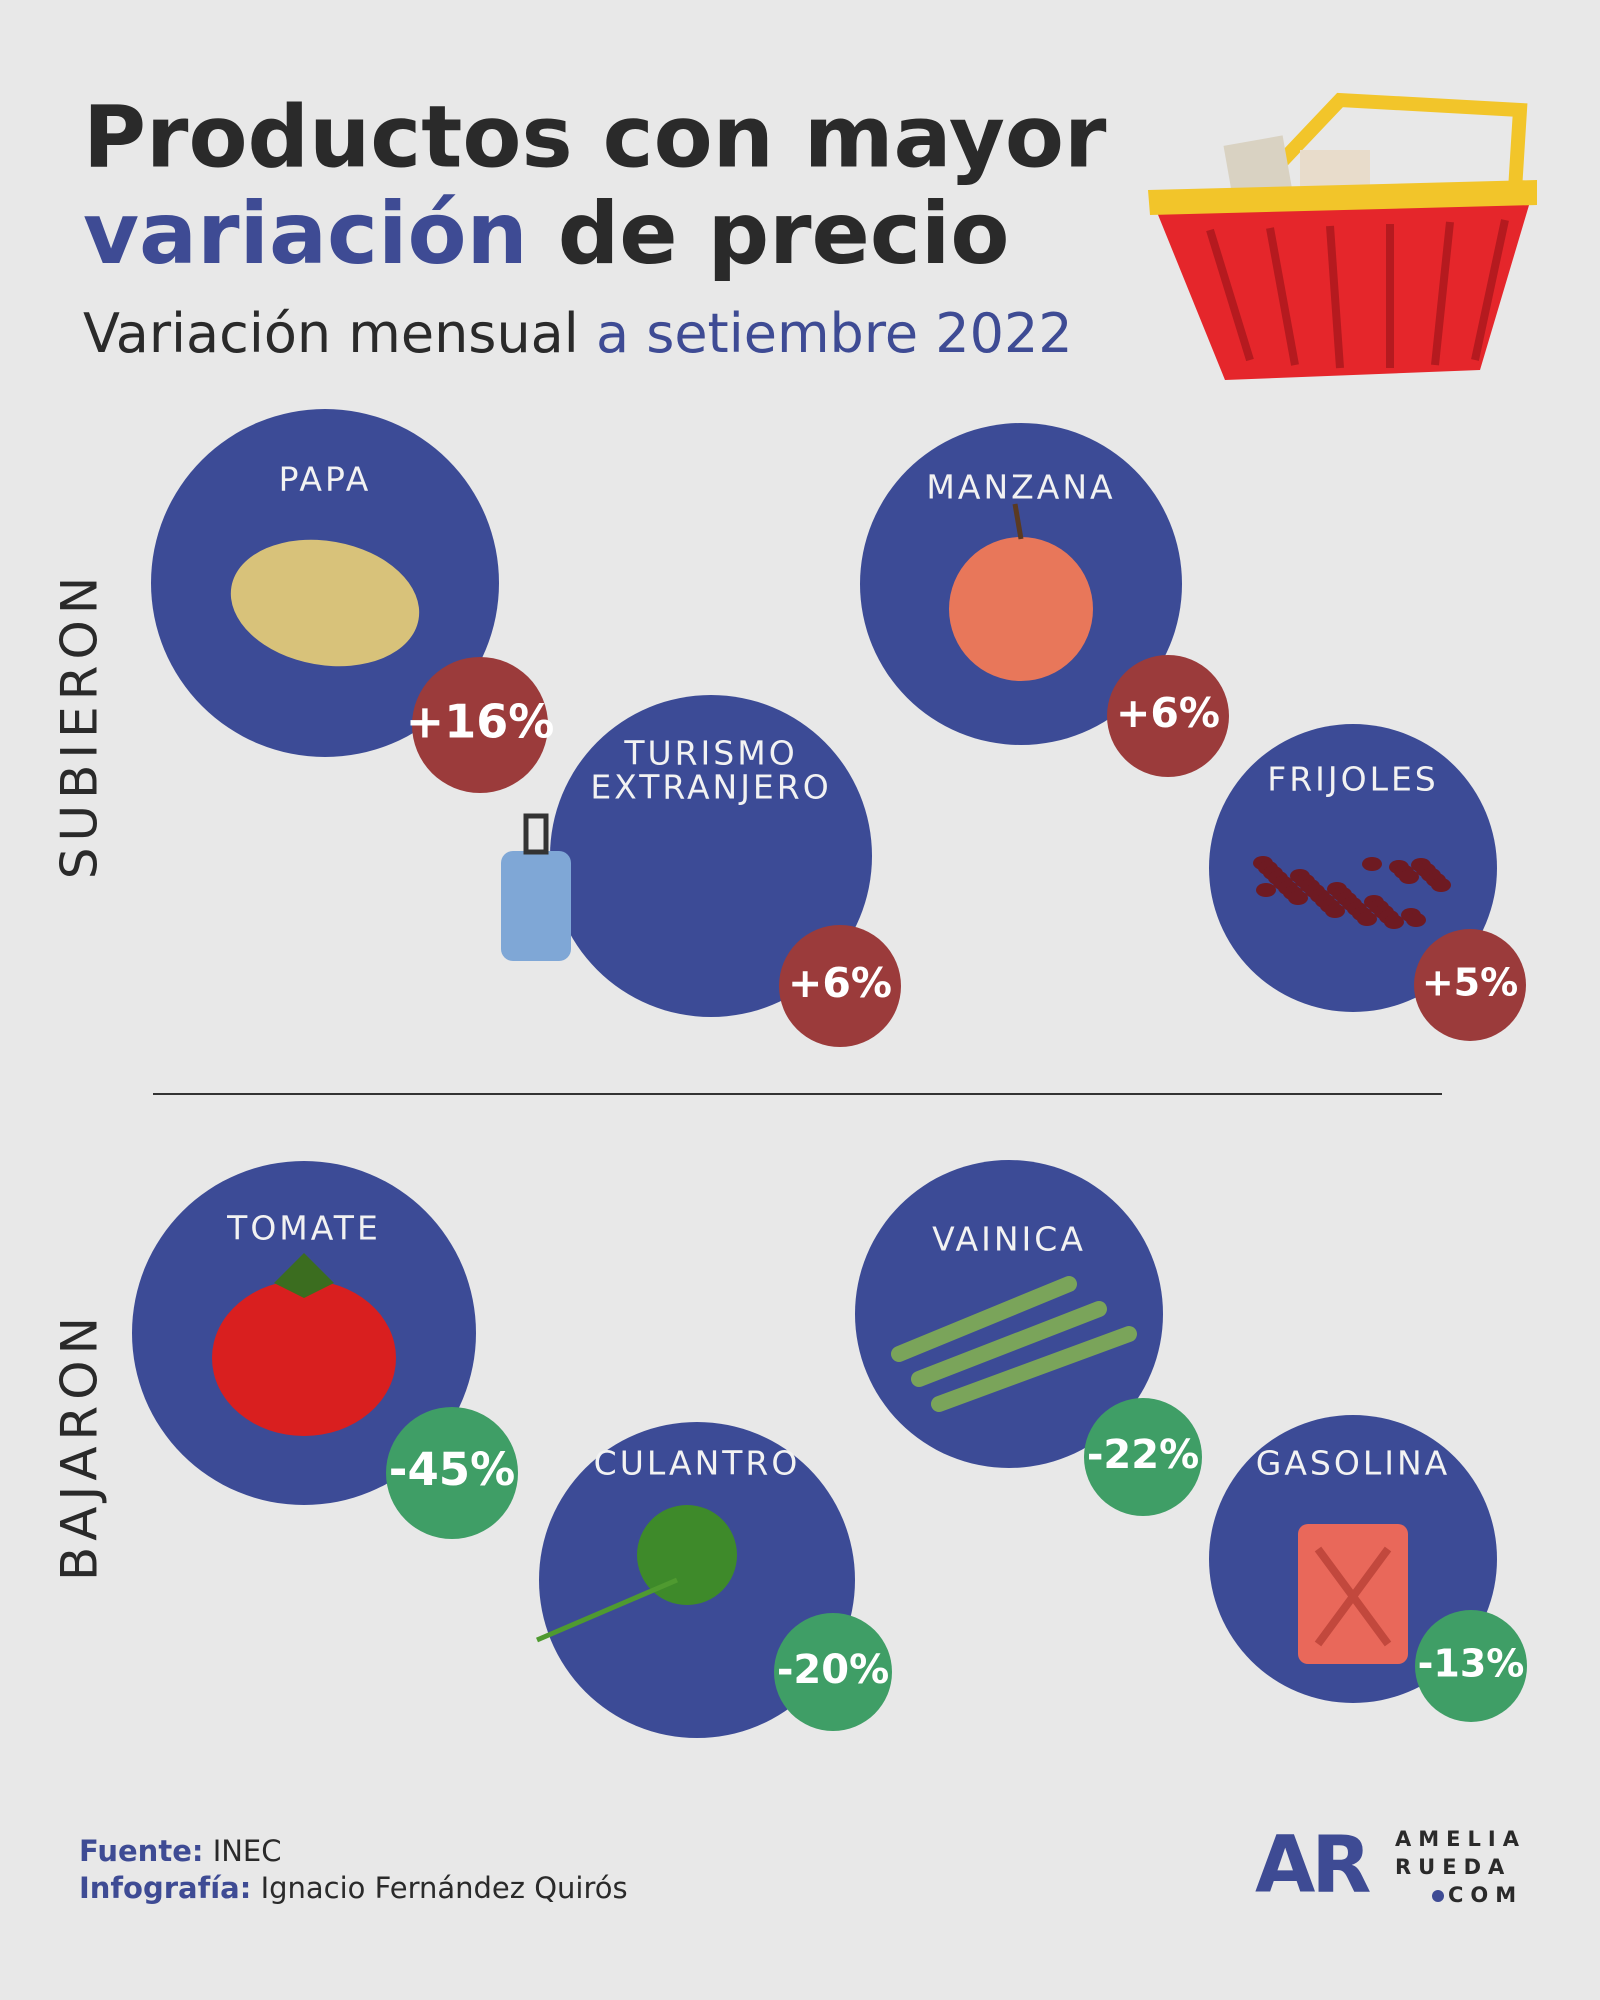  Describe the element at coordinates (536, 834) in the screenshot. I see `suitcase-handle` at that location.